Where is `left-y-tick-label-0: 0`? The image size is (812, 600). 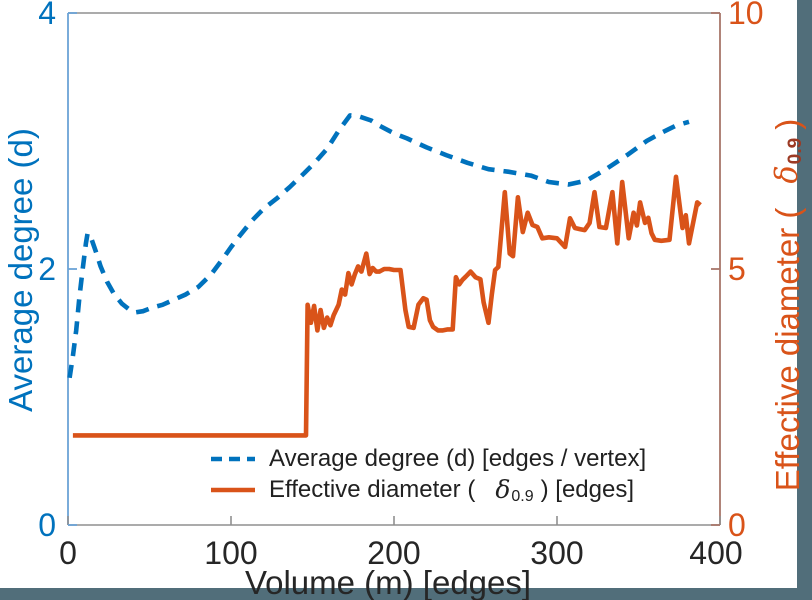 left-y-tick-label-0: 0 is located at coordinates (47, 525).